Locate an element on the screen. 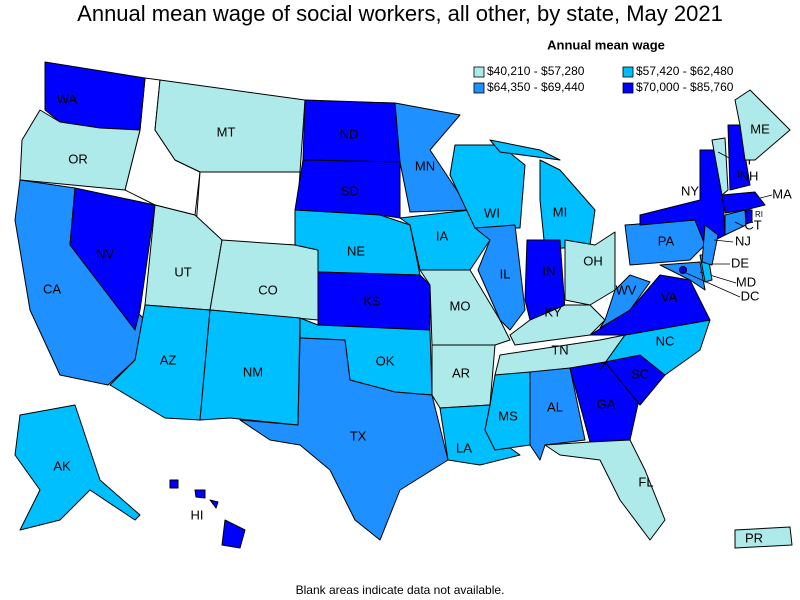 This screenshot has height=600, width=800. state: AK is located at coordinates (77, 467).